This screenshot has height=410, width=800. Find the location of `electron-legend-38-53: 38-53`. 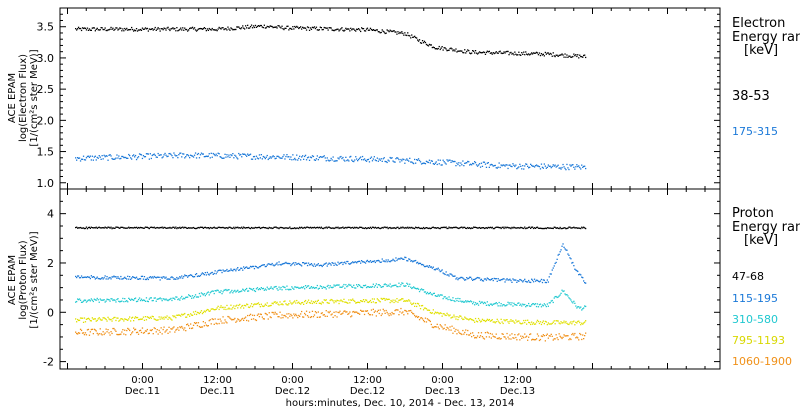

electron-legend-38-53: 38-53 is located at coordinates (751, 96).